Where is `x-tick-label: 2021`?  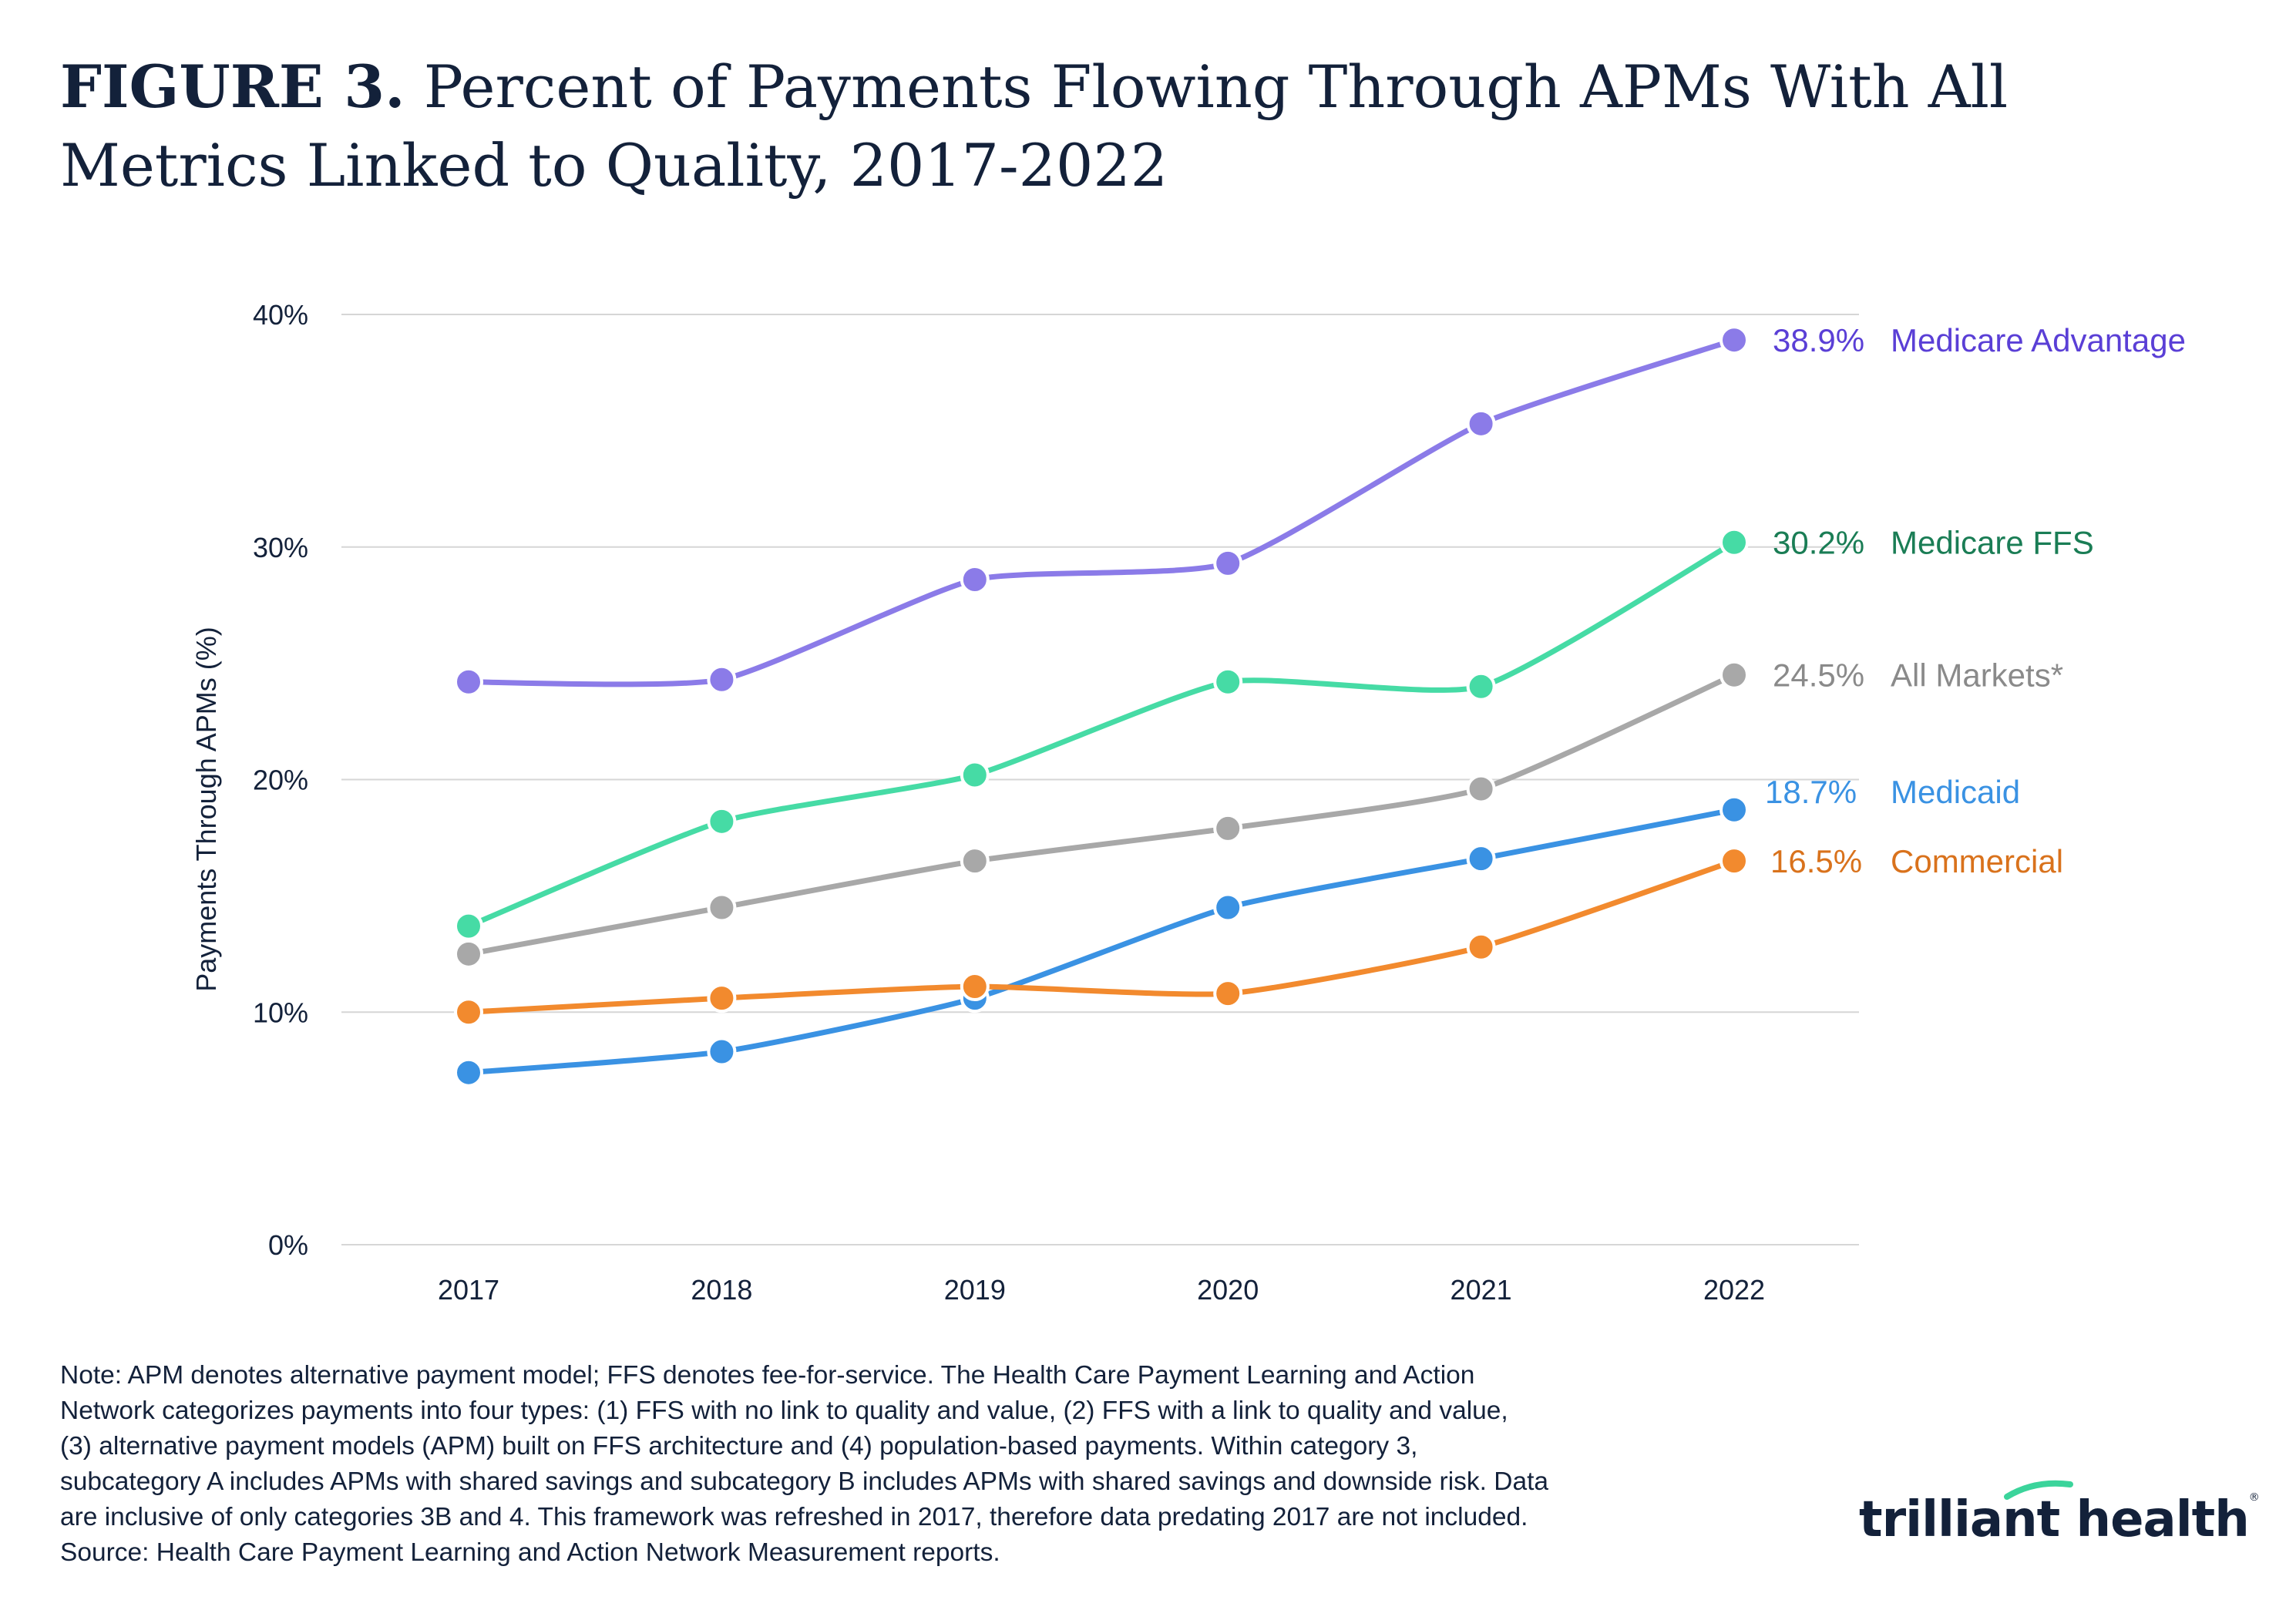
x-tick-label: 2021 is located at coordinates (1481, 1290).